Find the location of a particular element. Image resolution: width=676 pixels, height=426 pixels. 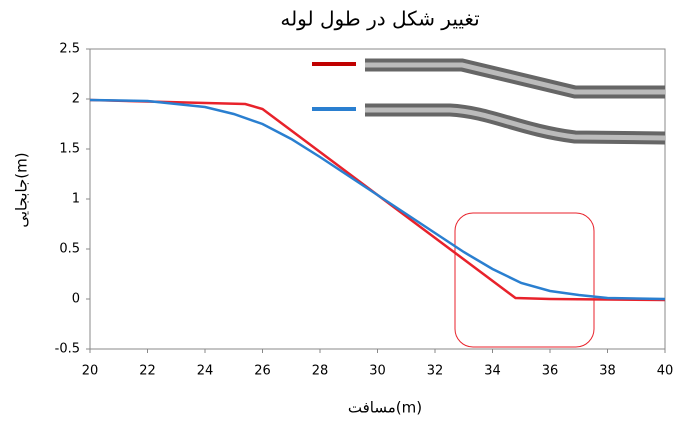

y-tick-label: 2.5 is located at coordinates (69, 49).